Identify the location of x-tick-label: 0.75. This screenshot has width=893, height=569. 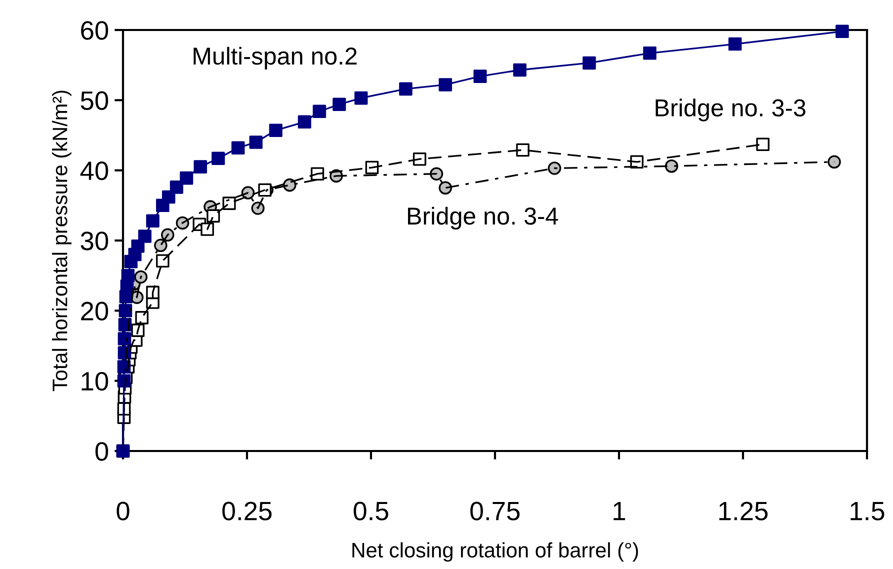
(495, 511).